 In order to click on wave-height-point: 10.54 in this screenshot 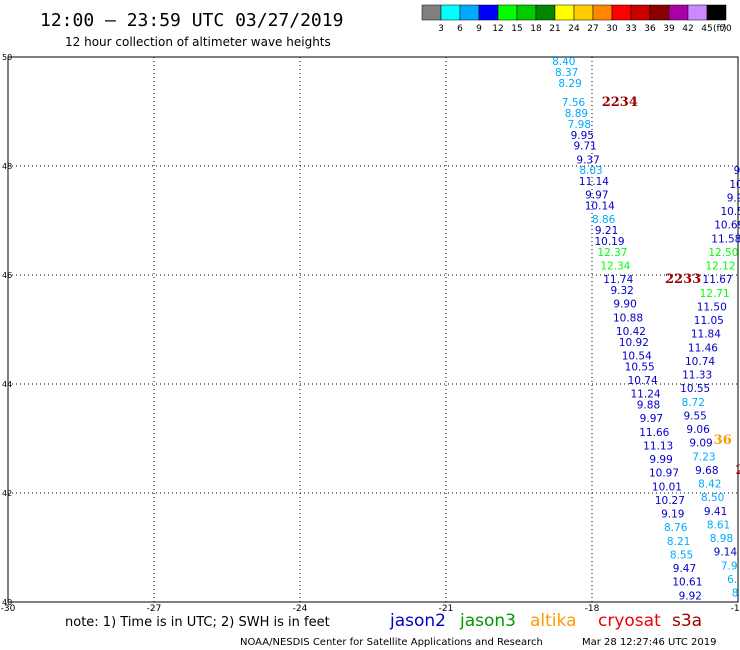, I will do `click(637, 356)`.